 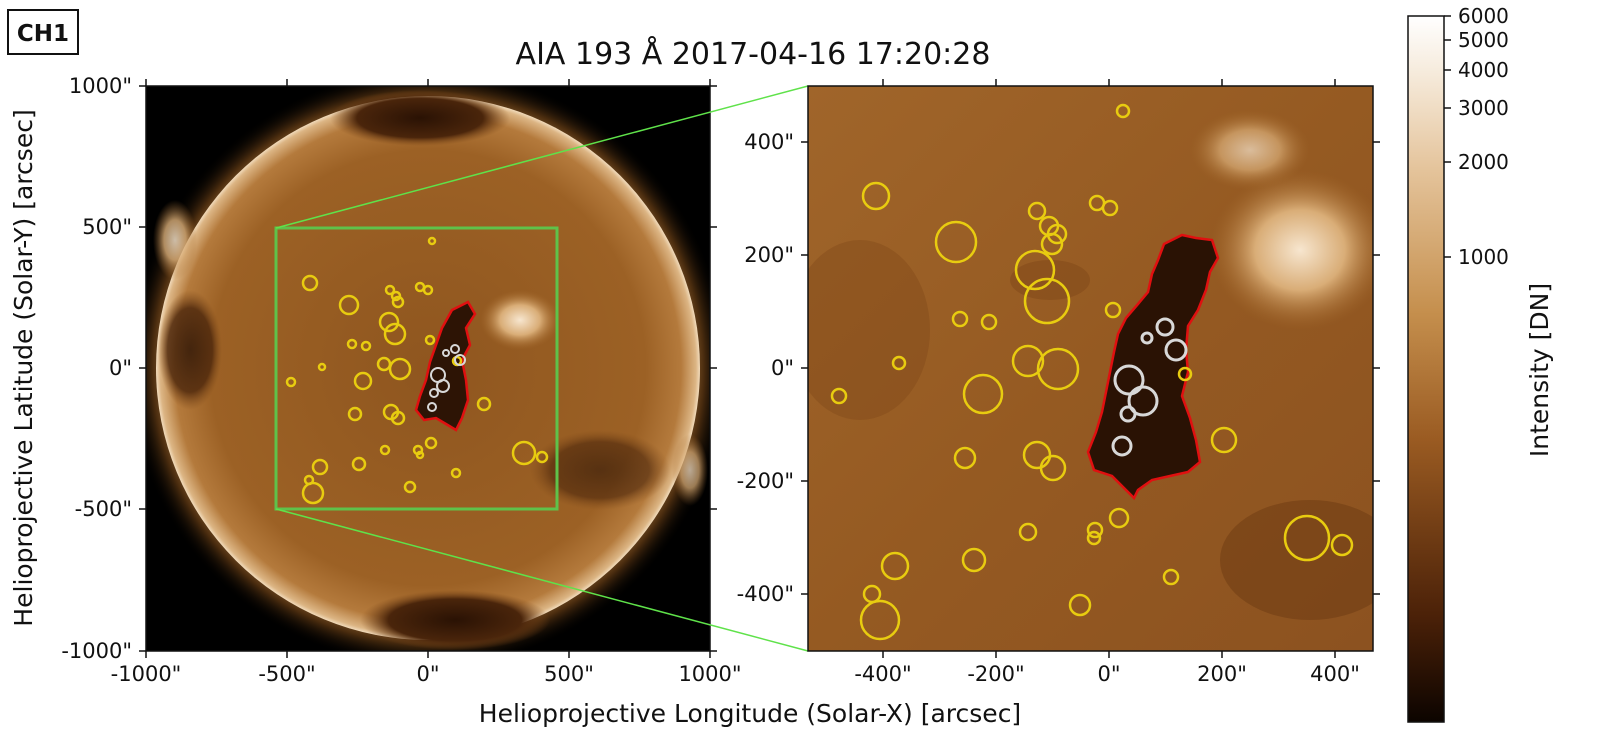 What do you see at coordinates (769, 142) in the screenshot?
I see `right-y-tick-label: 400"` at bounding box center [769, 142].